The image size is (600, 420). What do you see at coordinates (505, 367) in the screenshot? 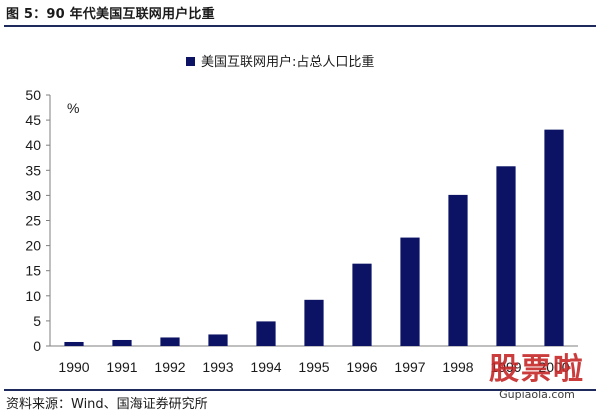
I see `x-tick-label: 1999` at bounding box center [505, 367].